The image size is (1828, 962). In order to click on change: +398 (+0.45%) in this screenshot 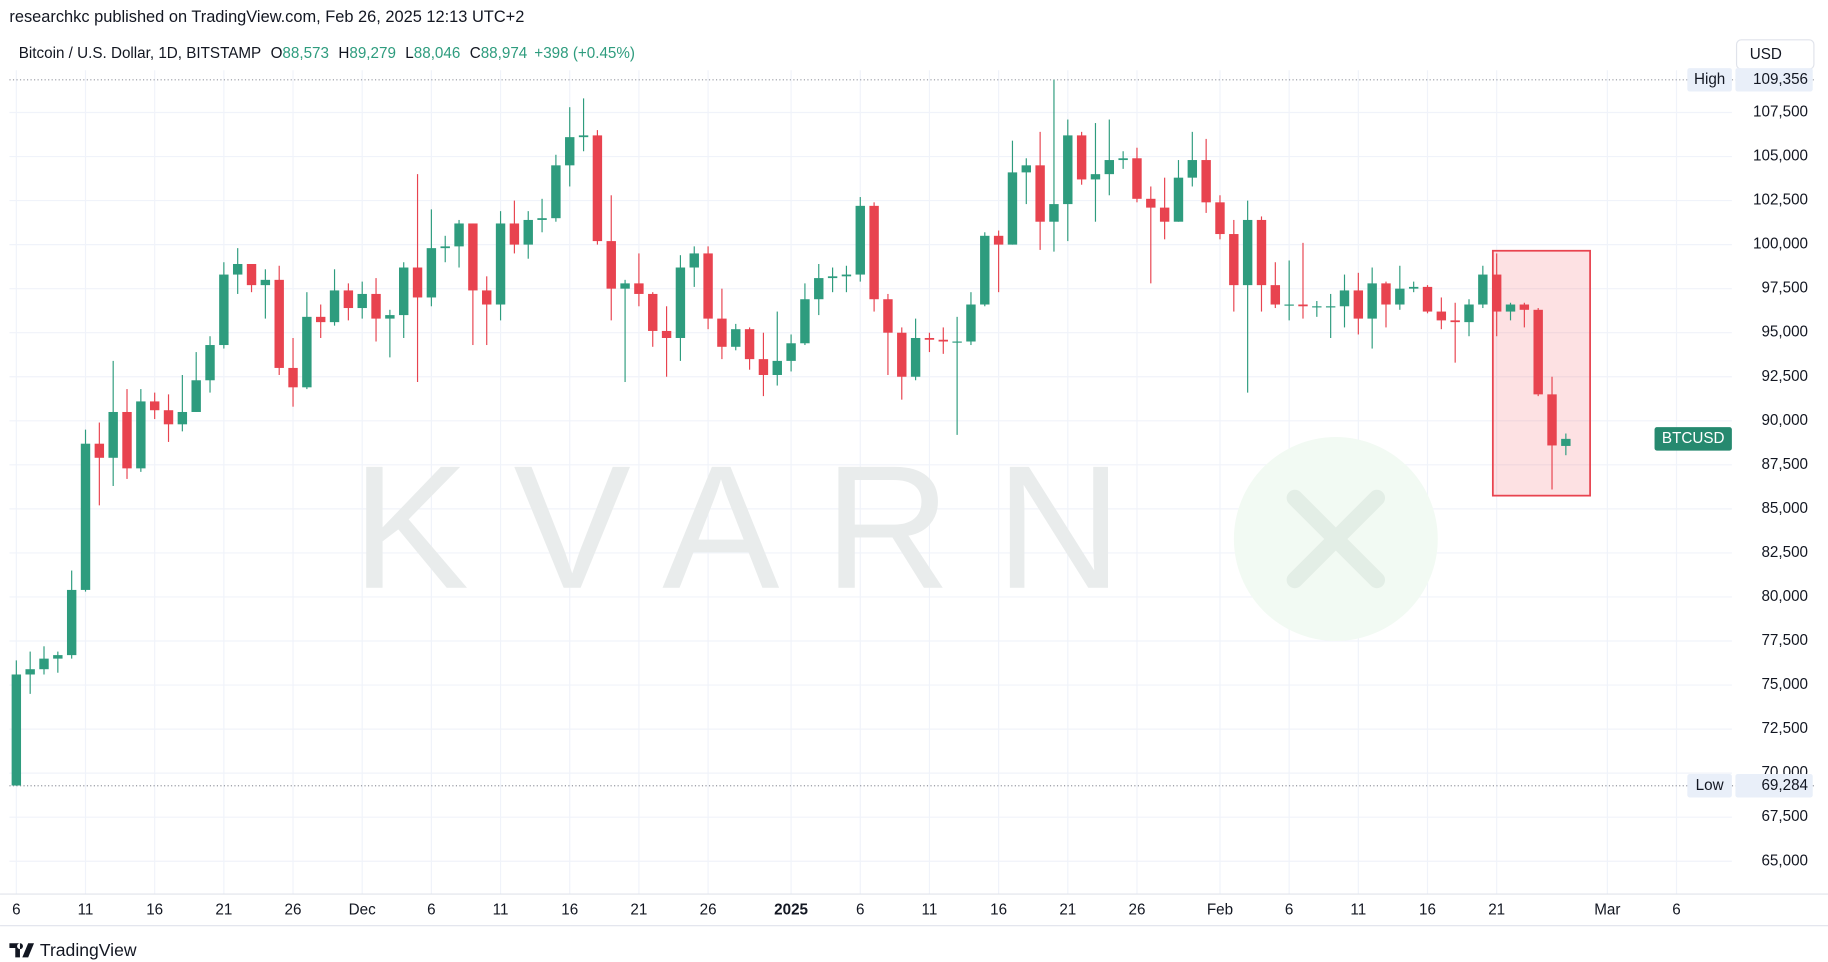, I will do `click(584, 53)`.